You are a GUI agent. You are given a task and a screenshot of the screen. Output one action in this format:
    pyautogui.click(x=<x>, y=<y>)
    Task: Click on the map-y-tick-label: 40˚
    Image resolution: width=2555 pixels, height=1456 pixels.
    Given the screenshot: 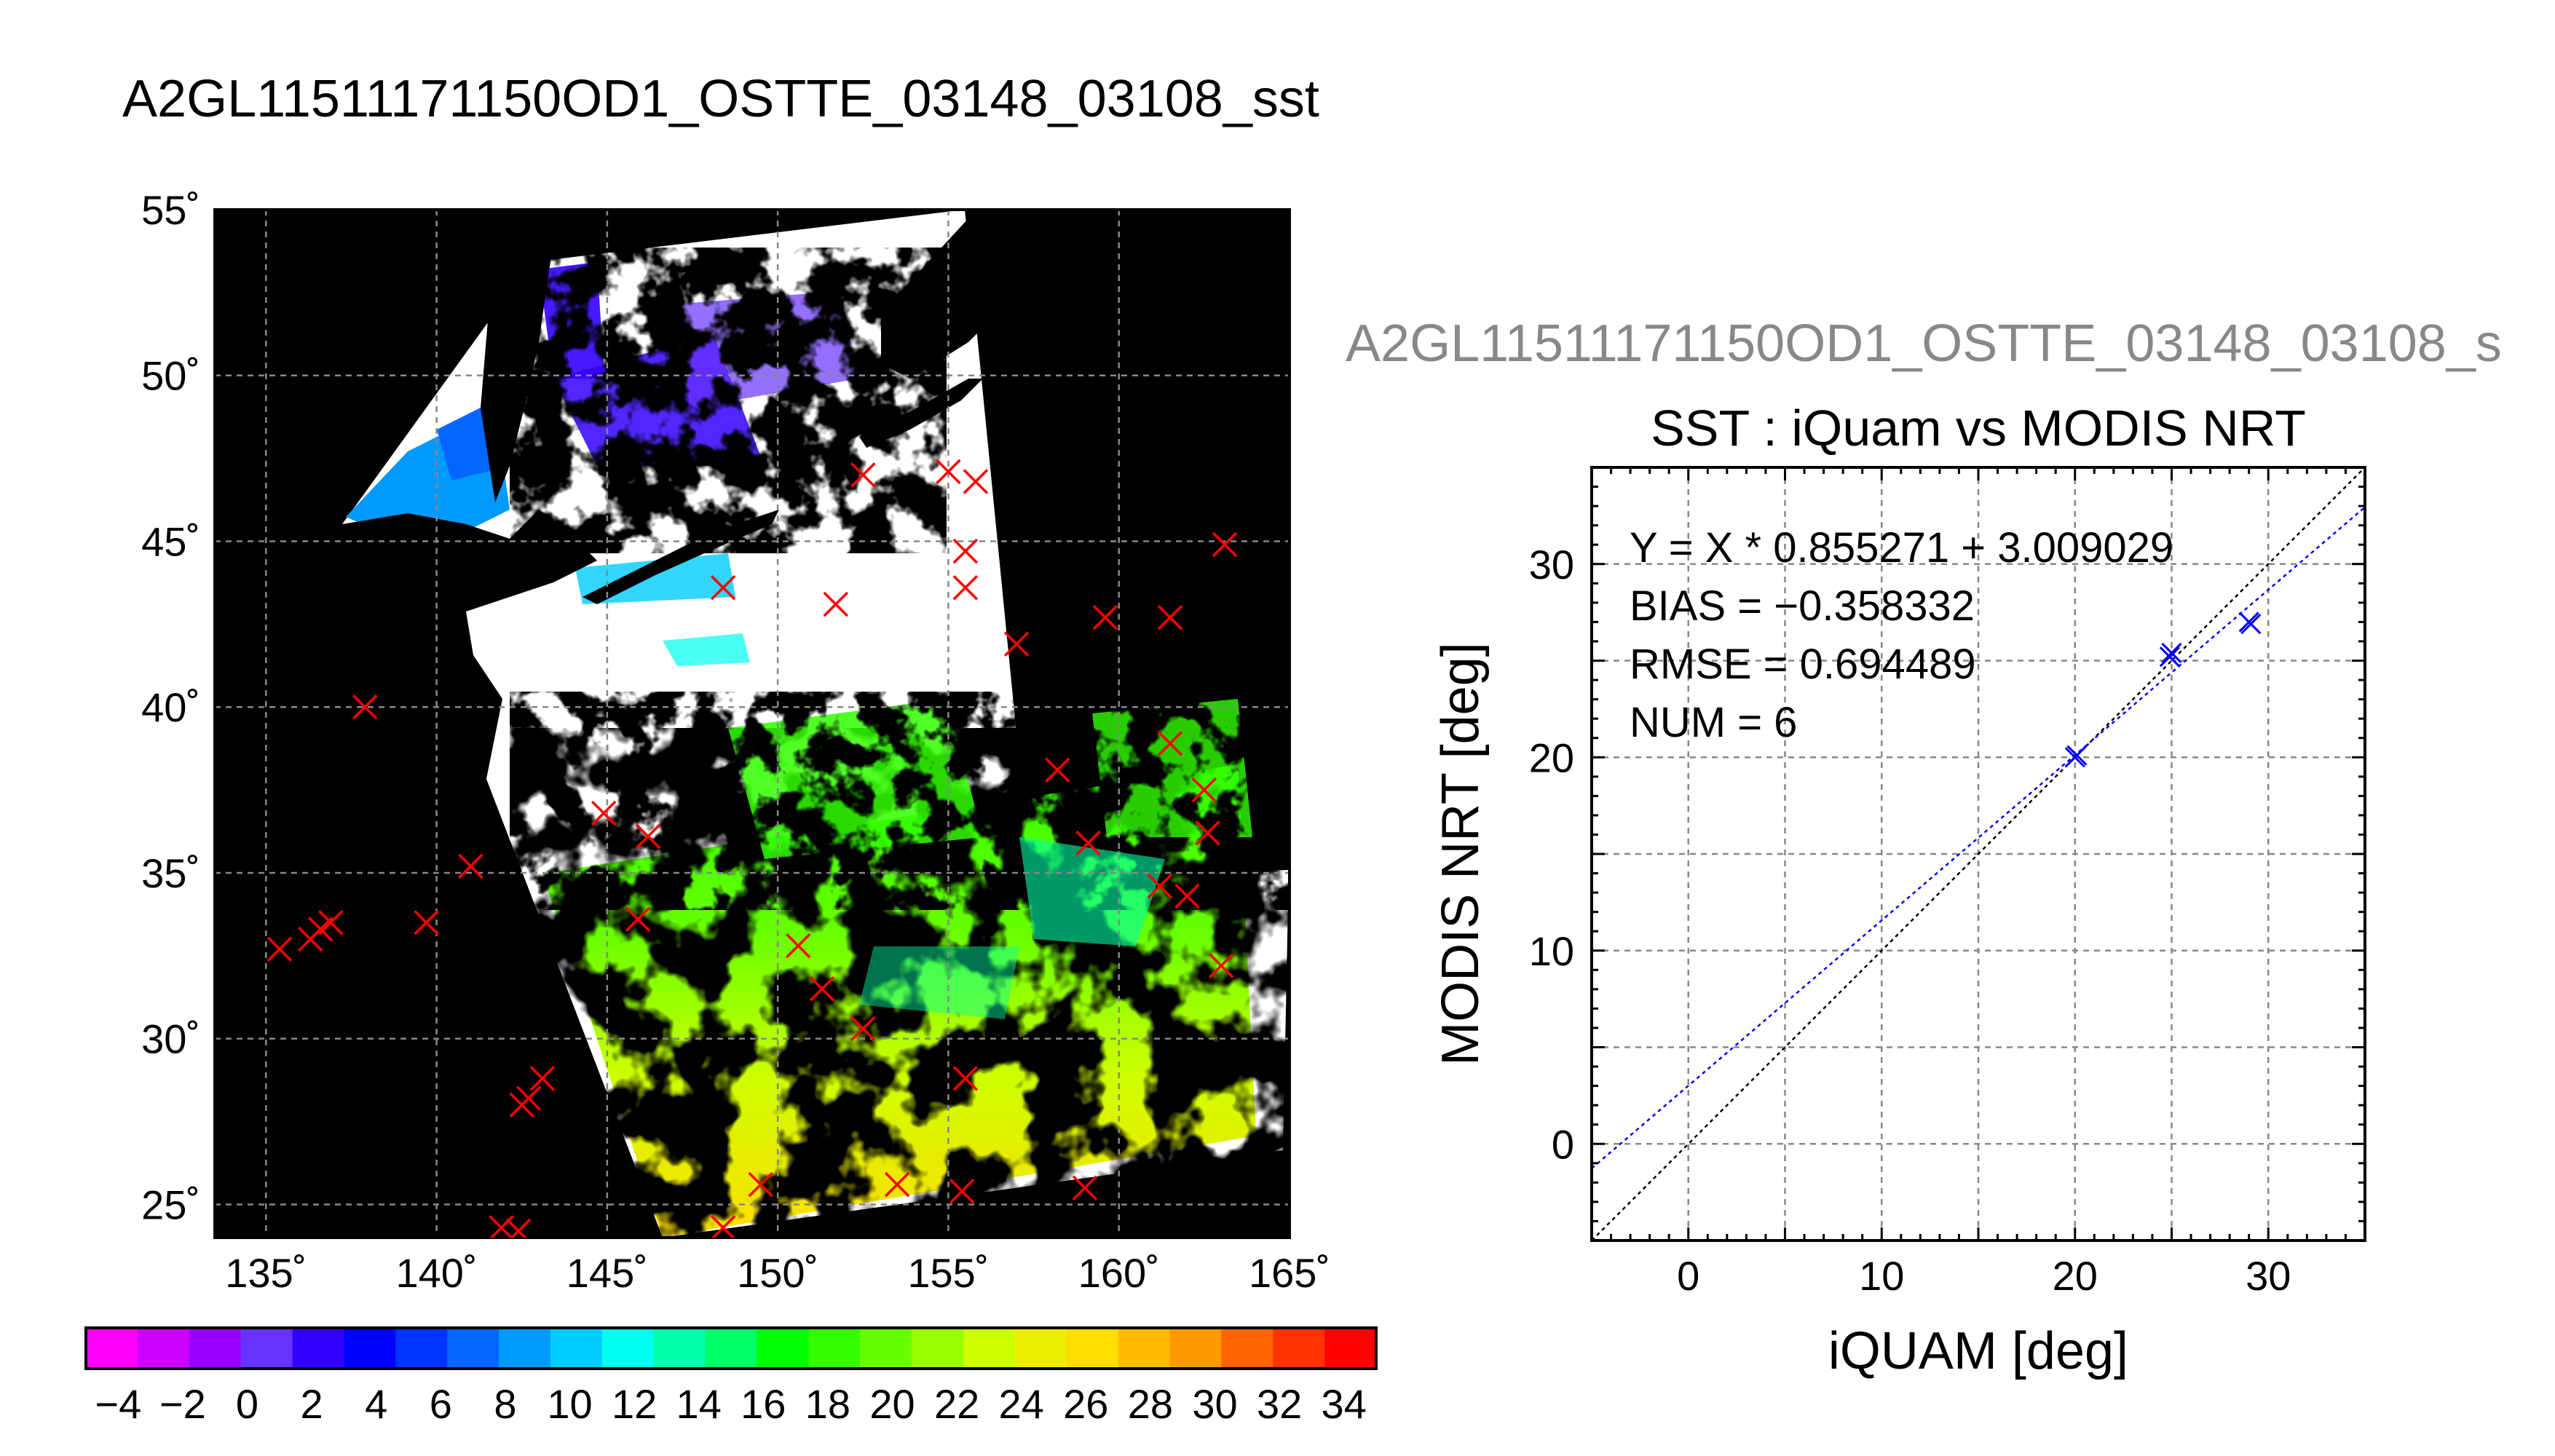 What is the action you would take?
    pyautogui.click(x=170, y=707)
    